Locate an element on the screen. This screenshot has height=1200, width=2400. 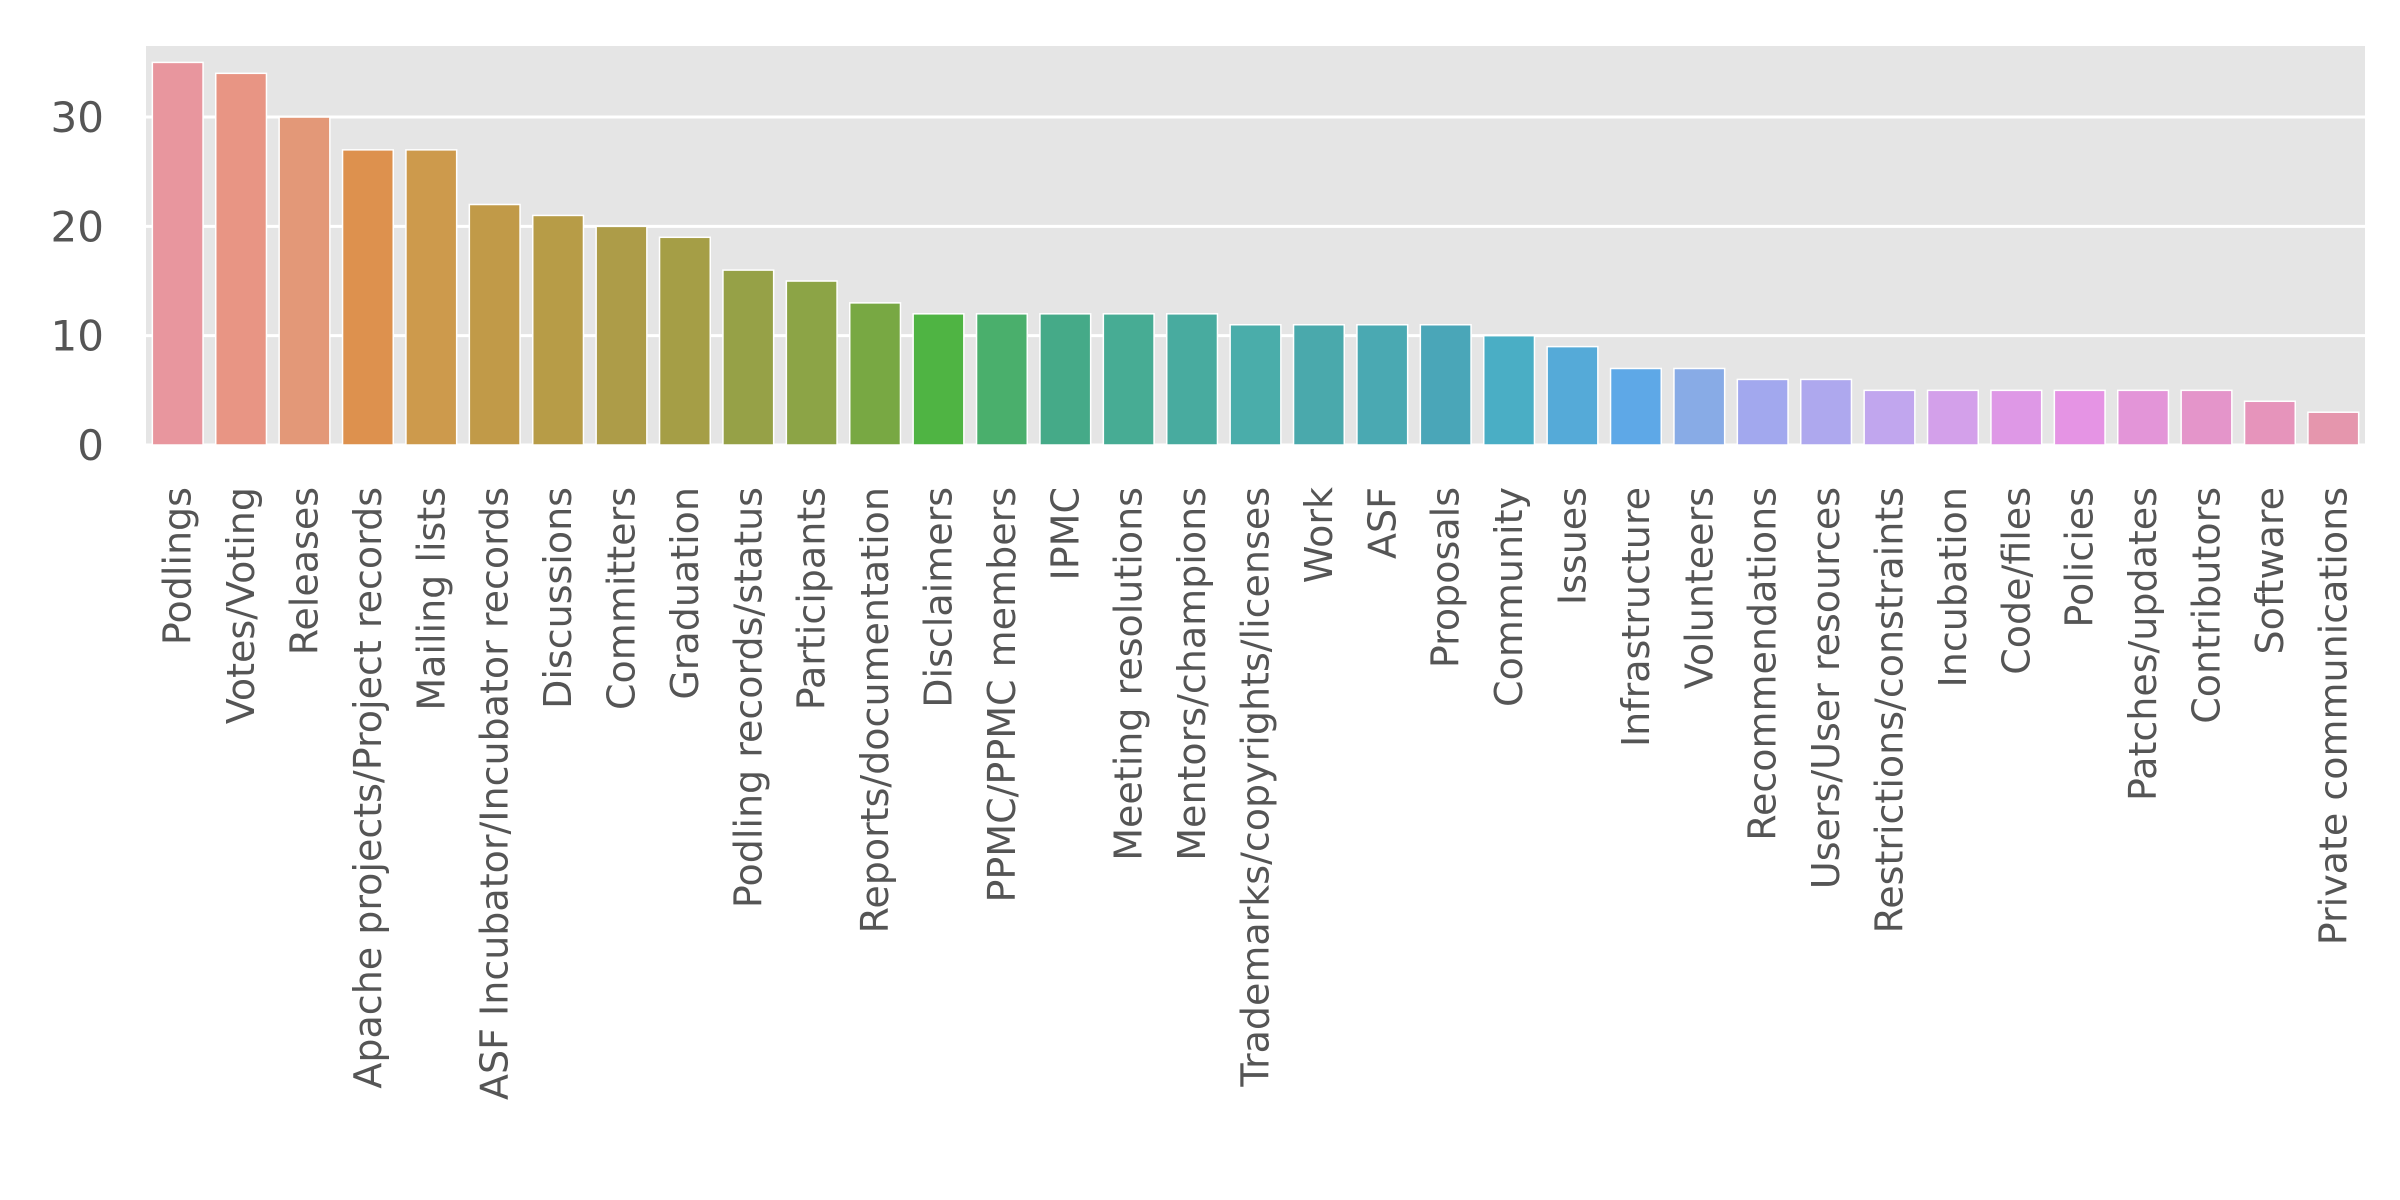
x-tick-label: Committers is located at coordinates (622, 598).